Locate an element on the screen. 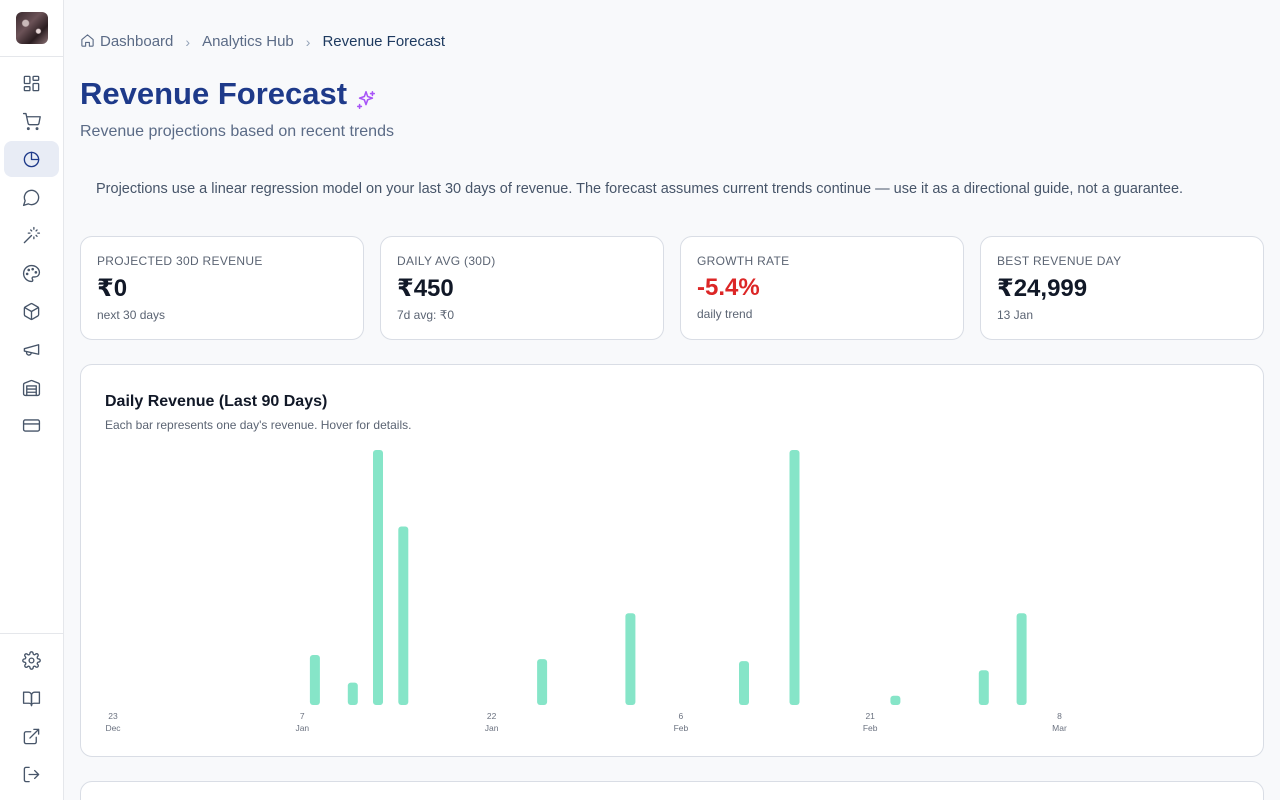 The height and width of the screenshot is (800, 1280). stat-card-growth-rate: GROWTH RATE -5.4% daily trend is located at coordinates (822, 288).